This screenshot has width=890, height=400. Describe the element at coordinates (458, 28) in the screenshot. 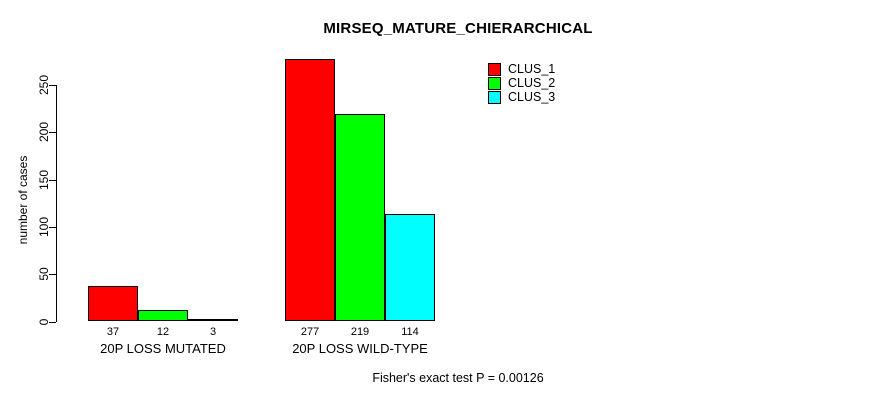

I see `chart-title: MIRSEQ_MATURE_CHIERARCHICAL` at that location.